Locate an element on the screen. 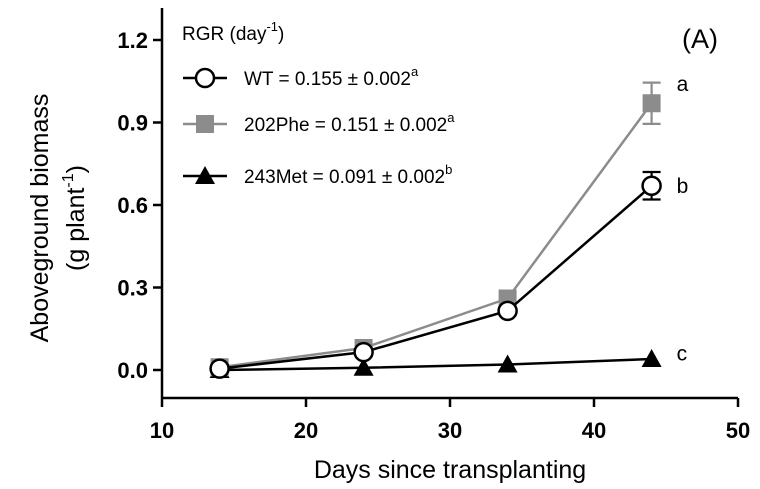 This screenshot has height=489, width=760. legend-label-wt: WT = 0.155 ± 0.002a is located at coordinates (331, 77).